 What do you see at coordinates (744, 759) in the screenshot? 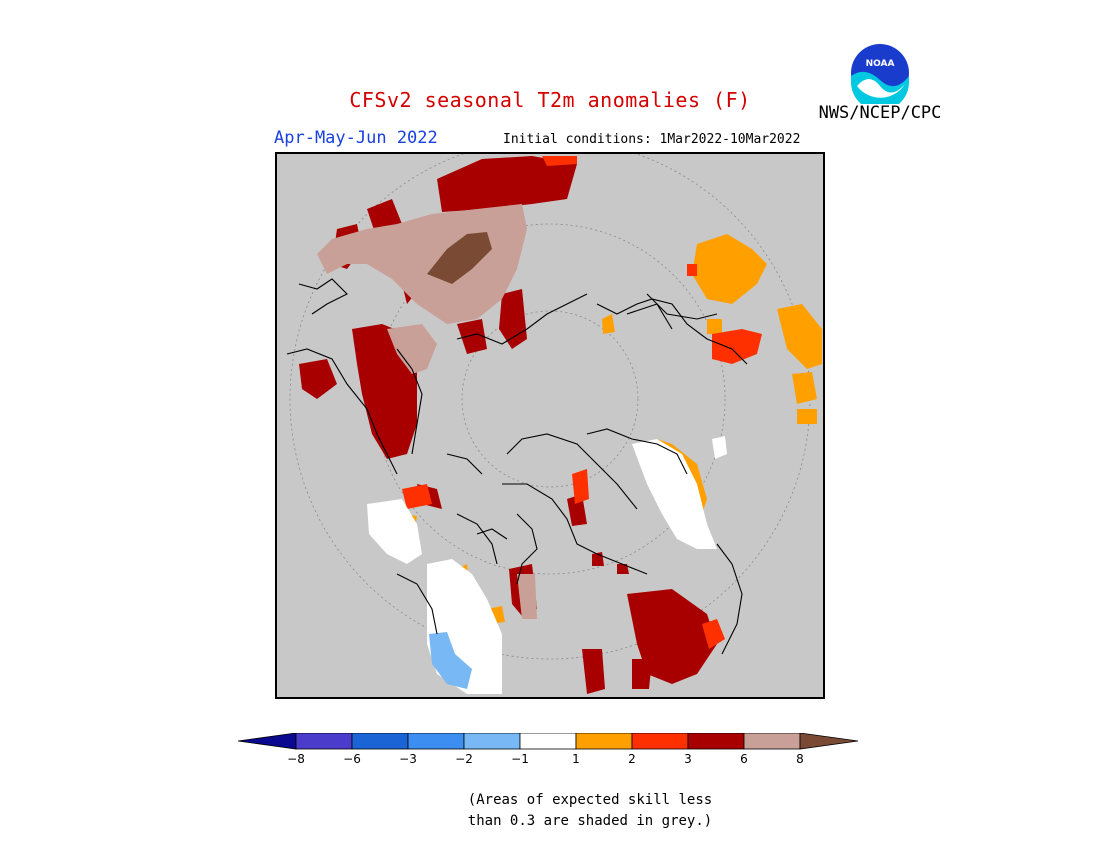
I see `legend-tick: 6` at bounding box center [744, 759].